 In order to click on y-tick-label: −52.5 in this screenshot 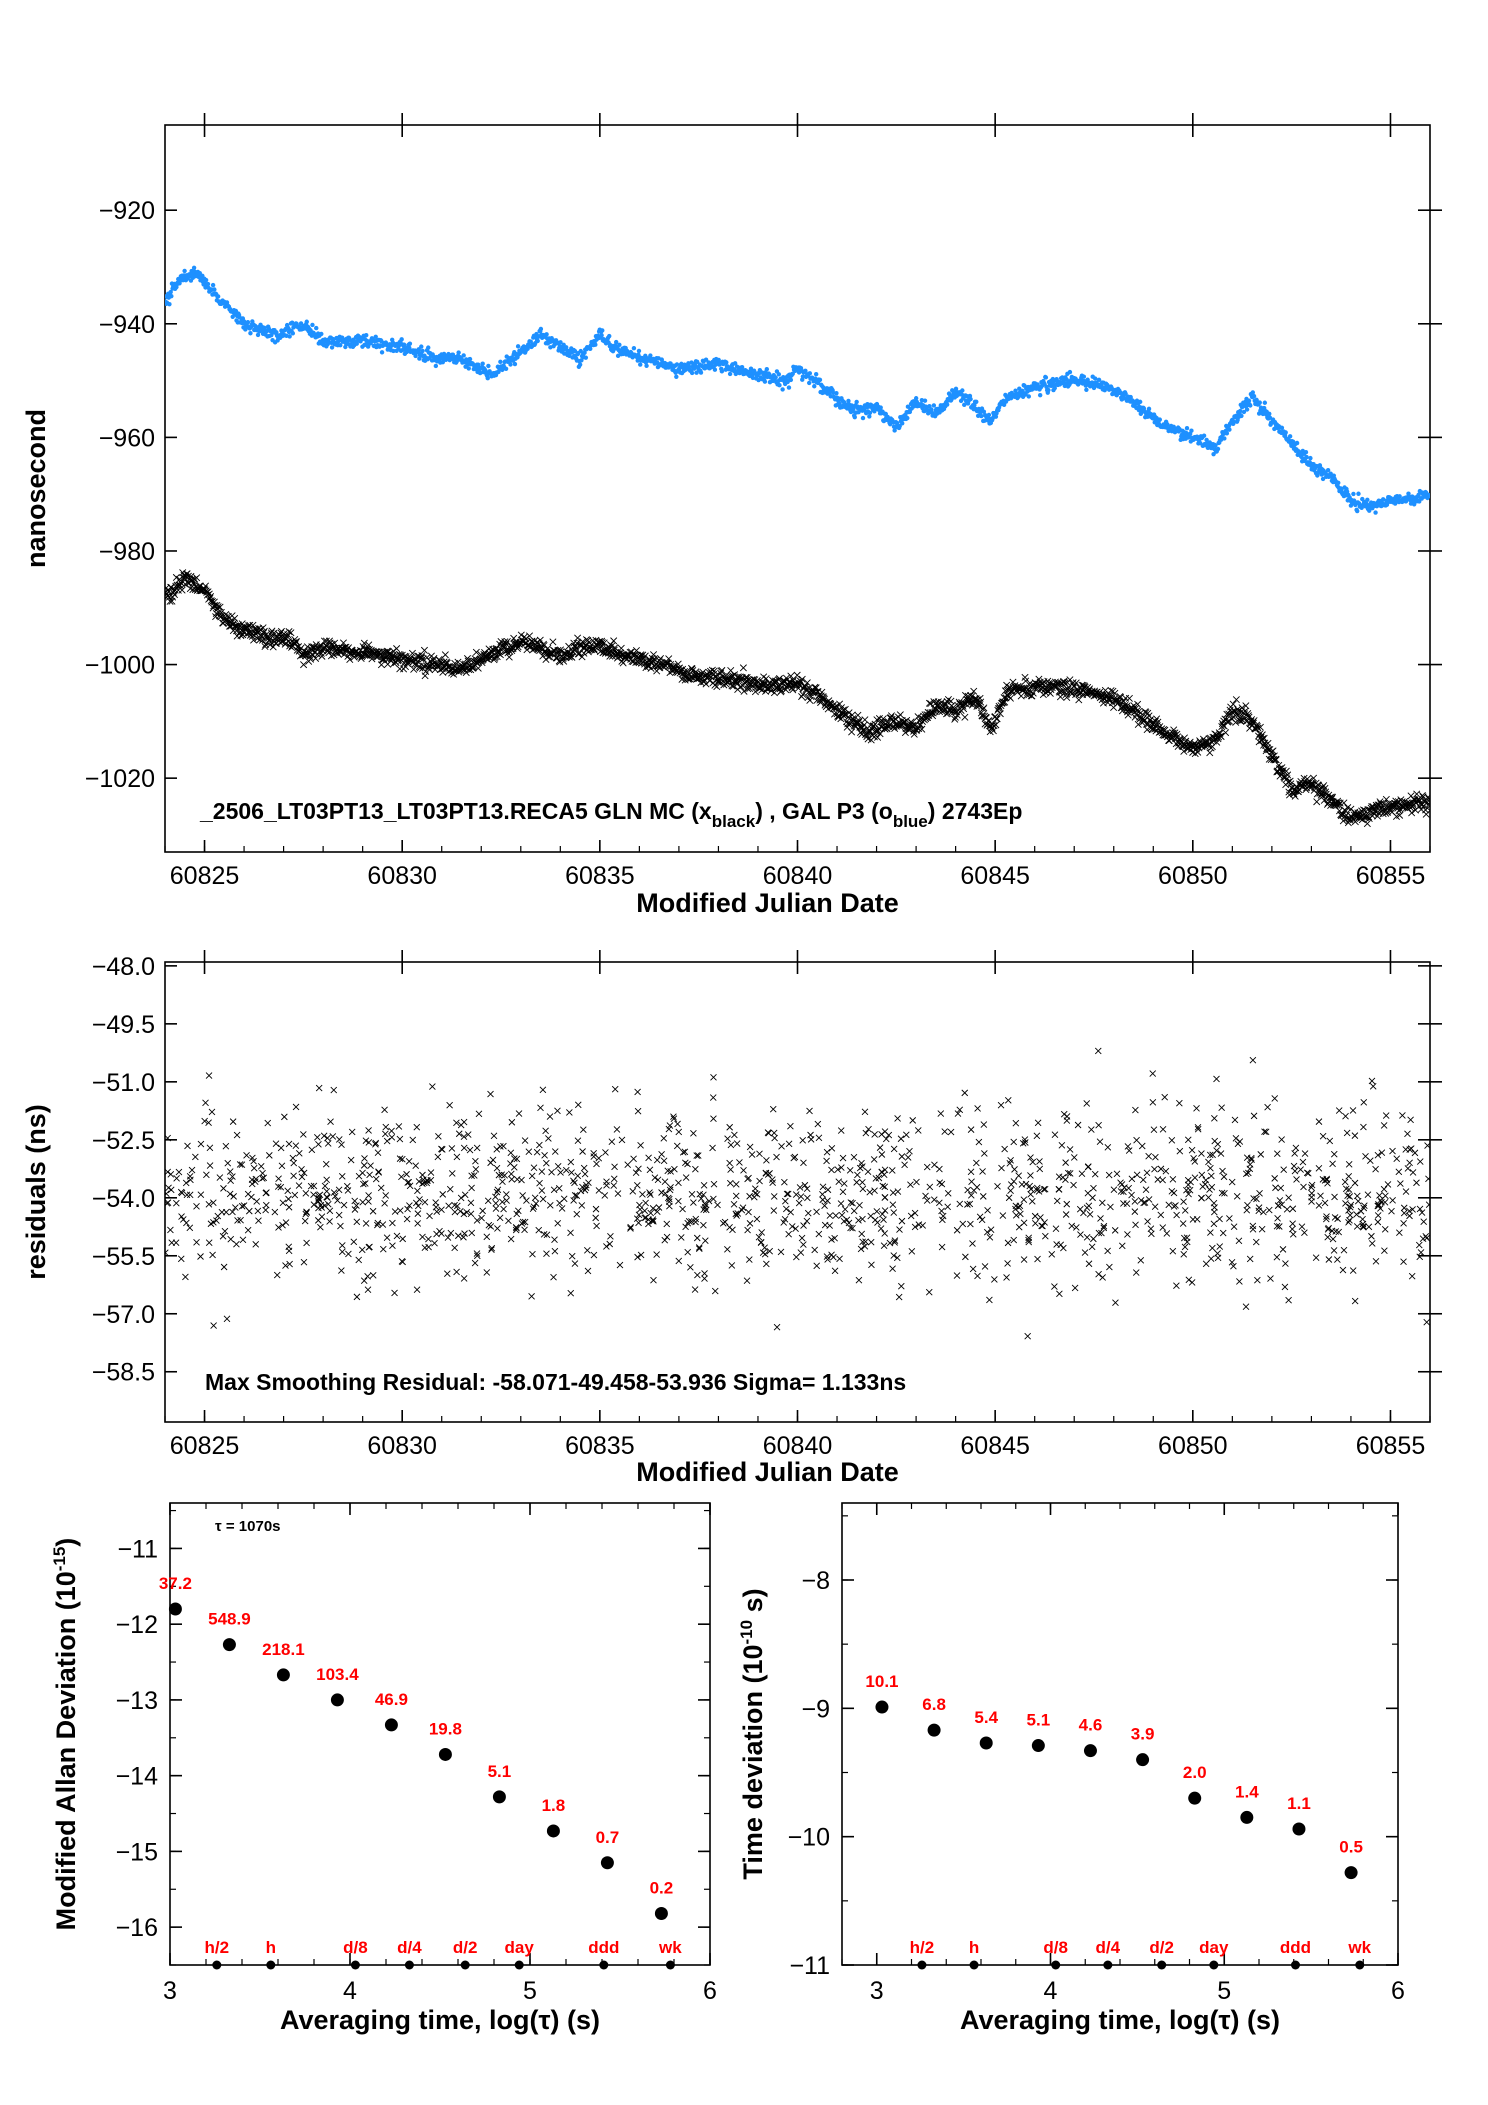, I will do `click(123, 1141)`.